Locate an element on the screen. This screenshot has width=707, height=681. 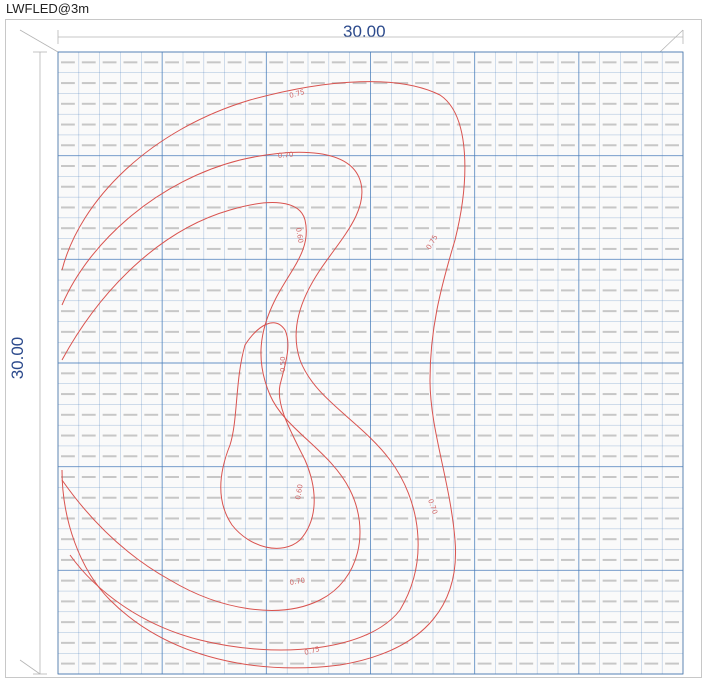
contour-label-050: 0.50 is located at coordinates (283, 364).